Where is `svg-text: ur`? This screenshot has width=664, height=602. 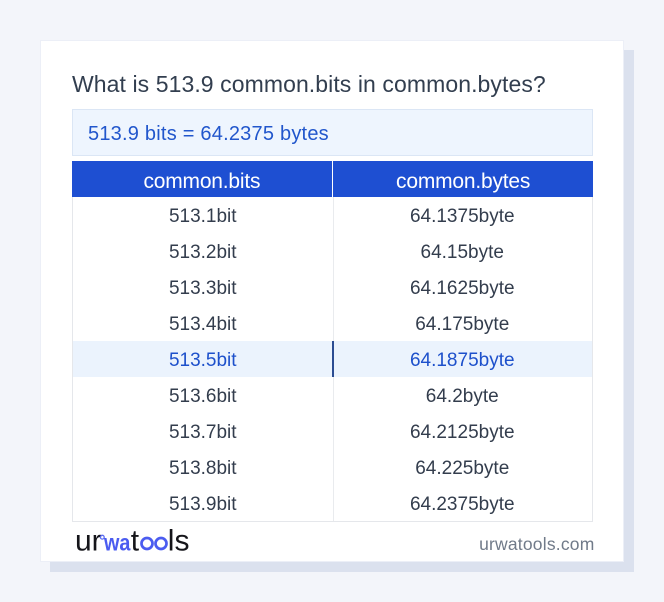 svg-text: ur is located at coordinates (88, 542).